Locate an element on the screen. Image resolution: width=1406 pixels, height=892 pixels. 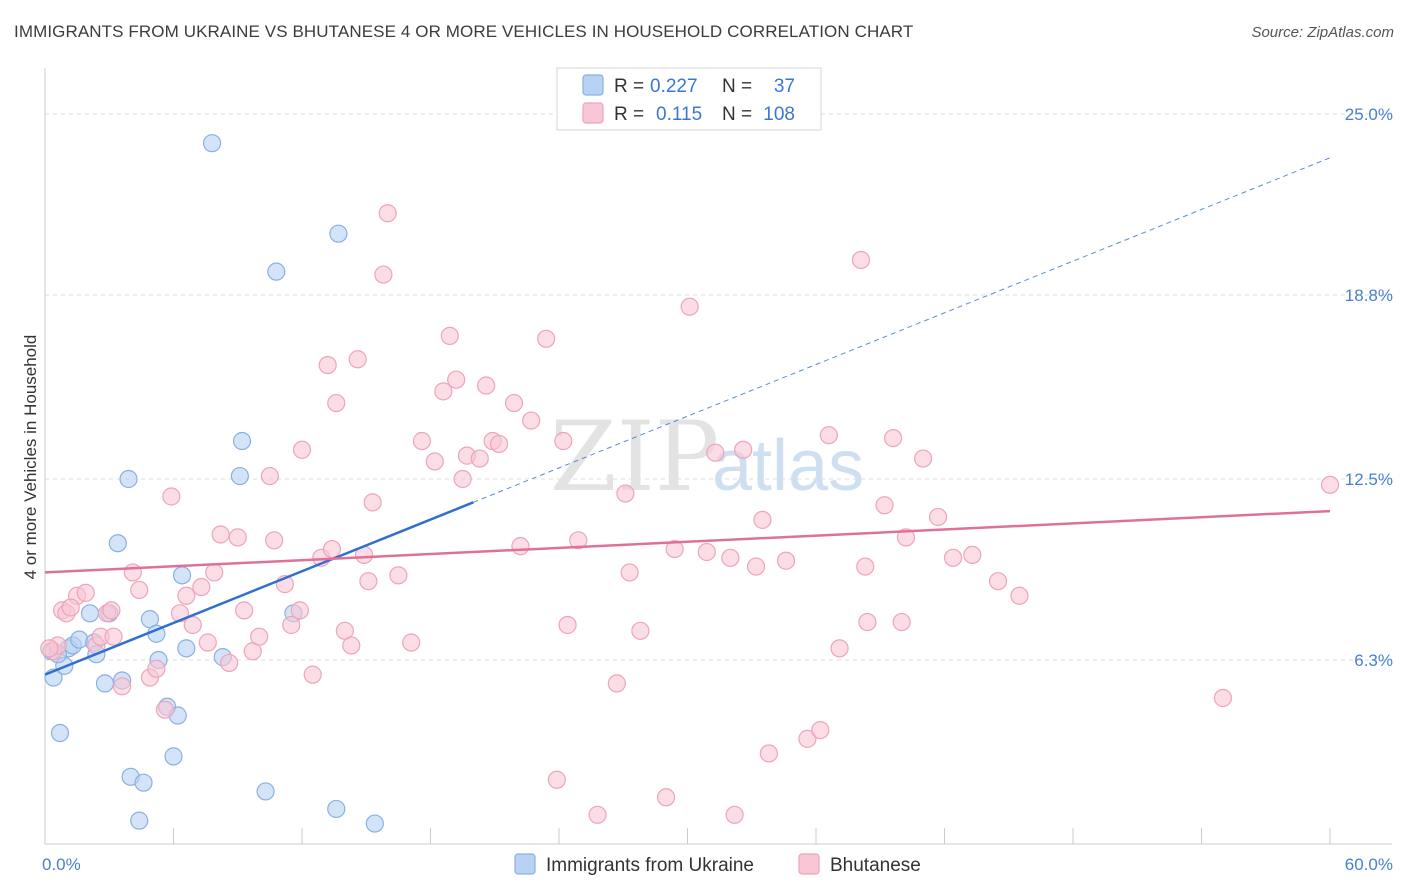
bottom-legend-label-ukraine: Immigrants from Ukraine is located at coordinates (650, 865).